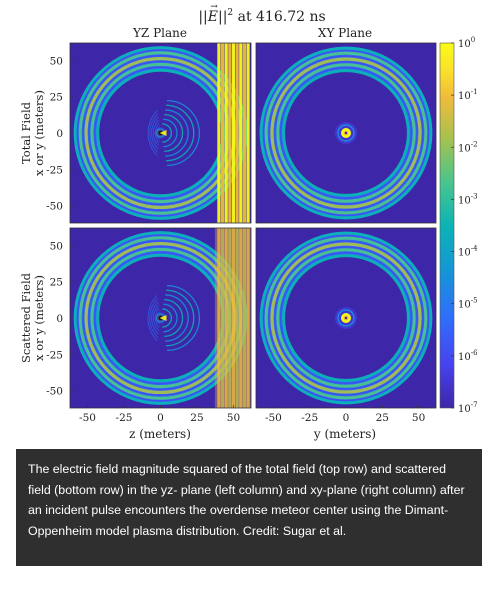  What do you see at coordinates (214, 7) in the screenshot?
I see `title-vector-arrow: →` at bounding box center [214, 7].